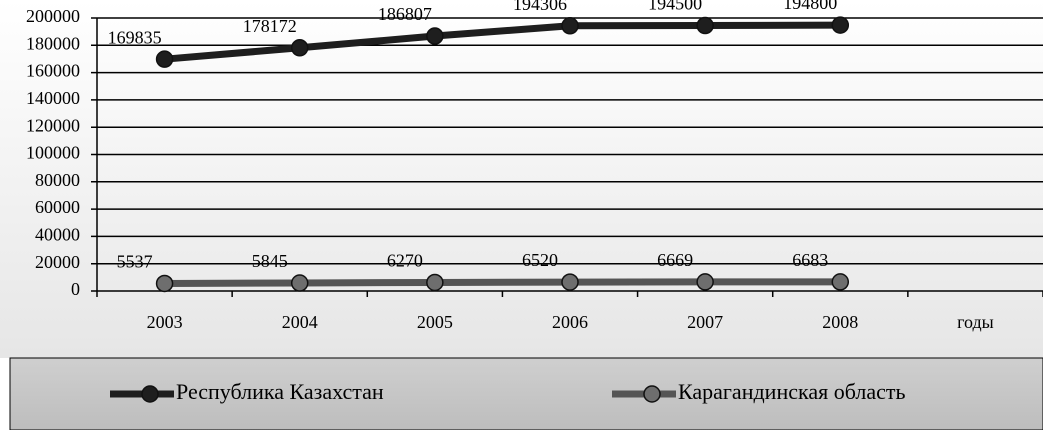 The height and width of the screenshot is (435, 1043). Describe the element at coordinates (270, 26) in the screenshot. I see `data-label: 178172` at that location.